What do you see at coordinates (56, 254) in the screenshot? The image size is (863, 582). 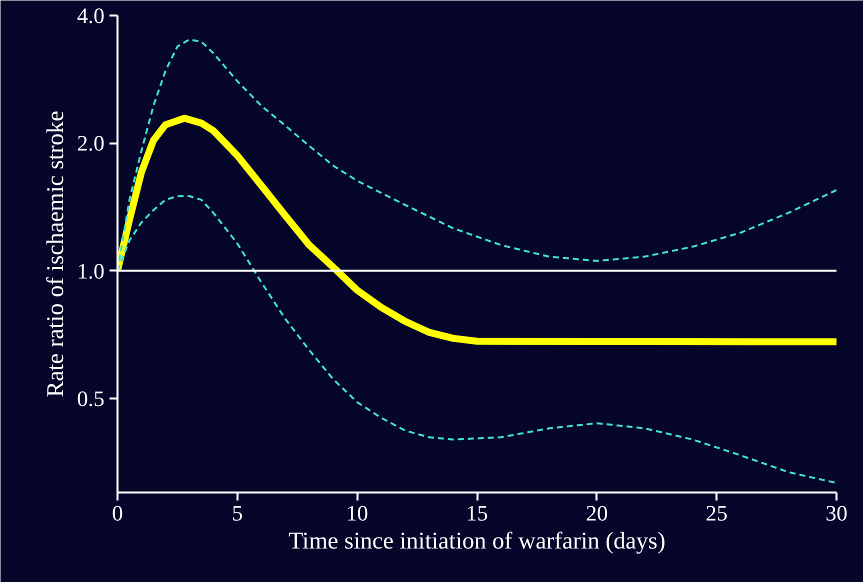 I see `y-axis-title: Rate ratio of ischaemic stroke` at bounding box center [56, 254].